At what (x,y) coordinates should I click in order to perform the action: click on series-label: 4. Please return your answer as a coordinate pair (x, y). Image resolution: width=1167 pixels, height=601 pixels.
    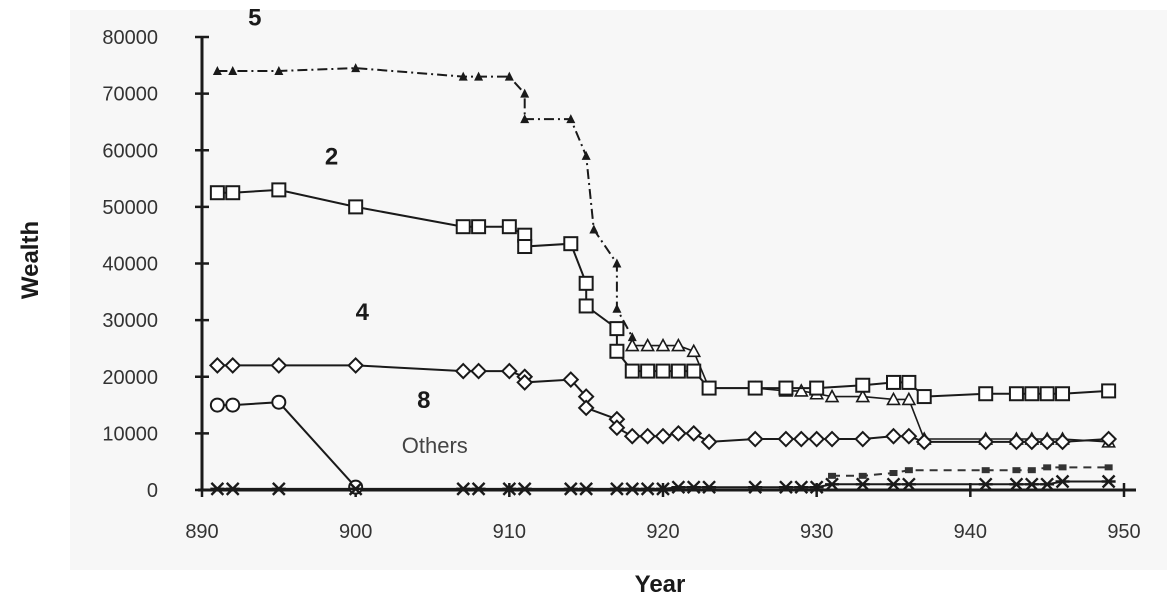
    Looking at the image, I should click on (363, 312).